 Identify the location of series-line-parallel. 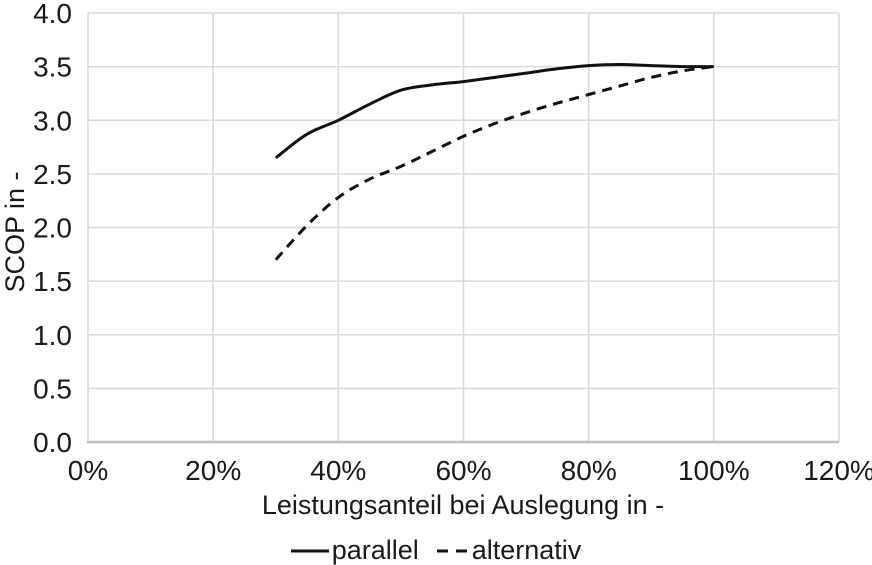
(494, 111).